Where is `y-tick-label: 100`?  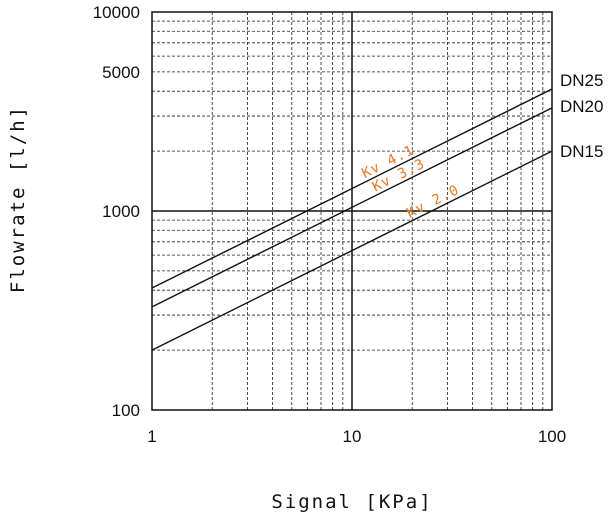 y-tick-label: 100 is located at coordinates (126, 410).